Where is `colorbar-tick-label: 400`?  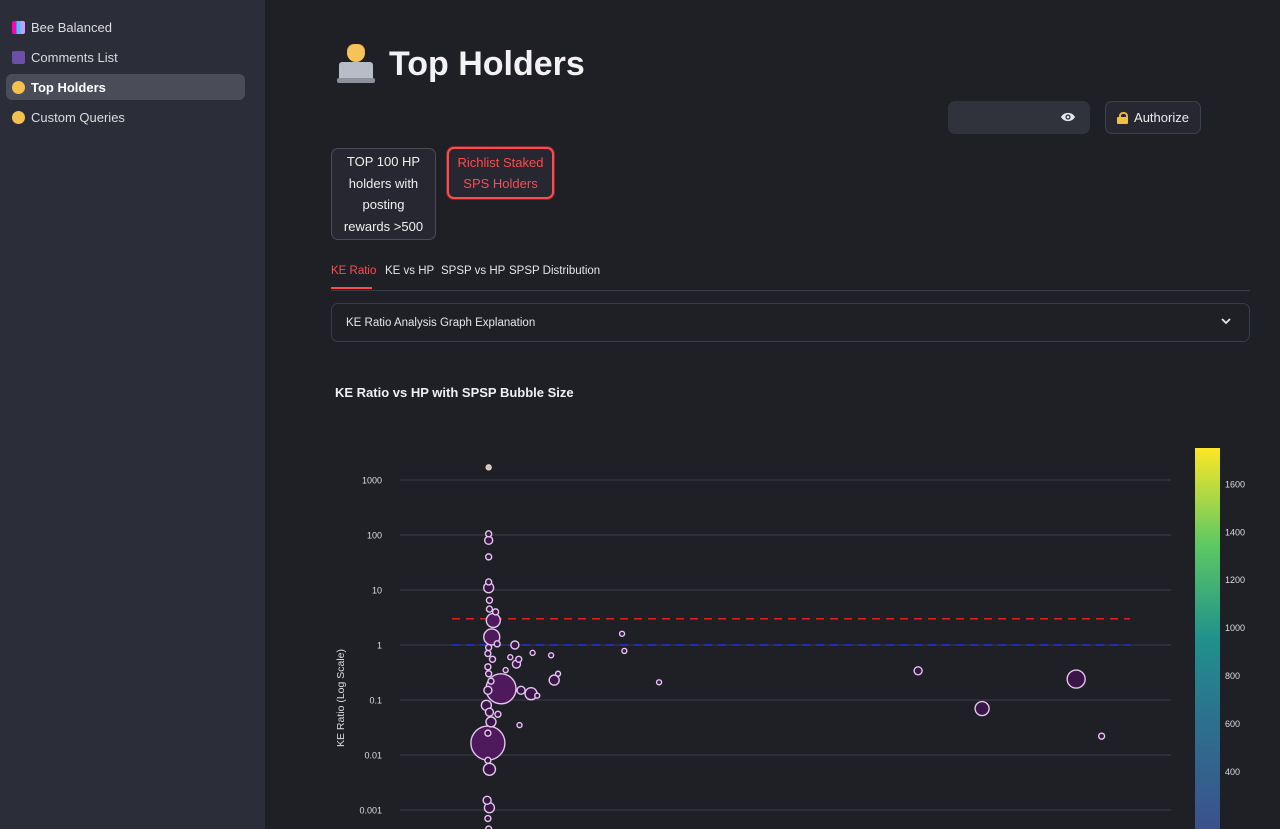
colorbar-tick-label: 400 is located at coordinates (1232, 772).